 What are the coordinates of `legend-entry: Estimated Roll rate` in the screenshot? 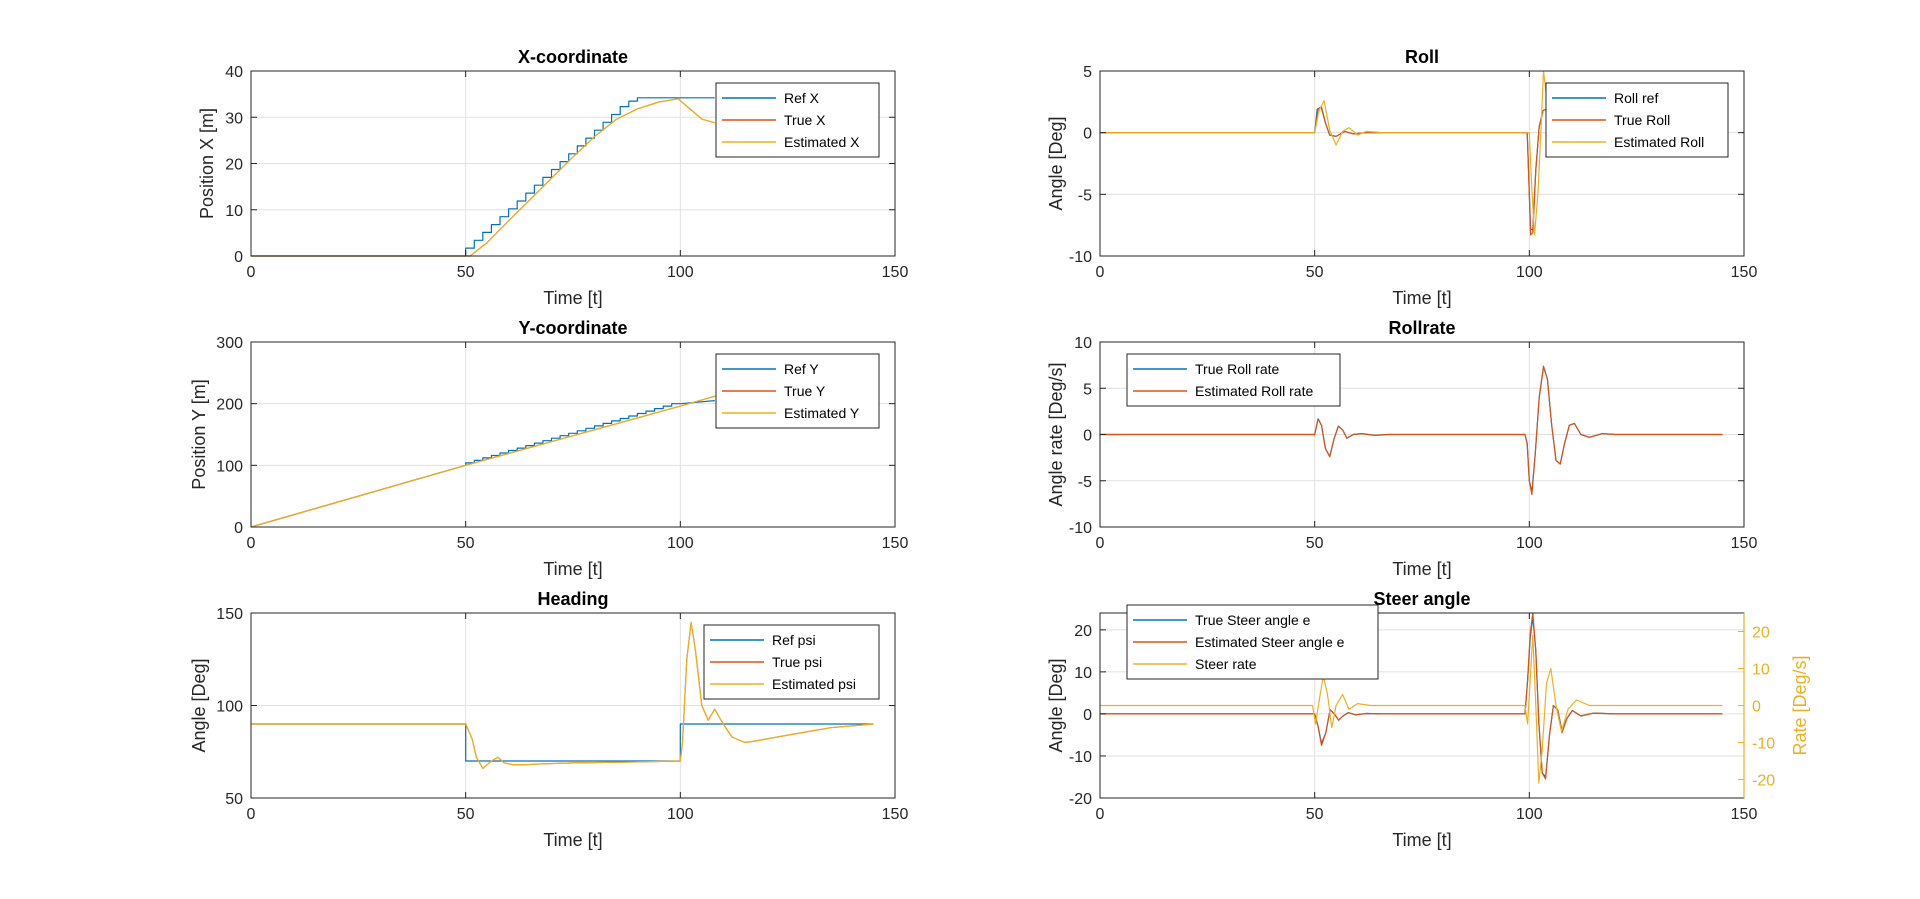 It's located at (1254, 391).